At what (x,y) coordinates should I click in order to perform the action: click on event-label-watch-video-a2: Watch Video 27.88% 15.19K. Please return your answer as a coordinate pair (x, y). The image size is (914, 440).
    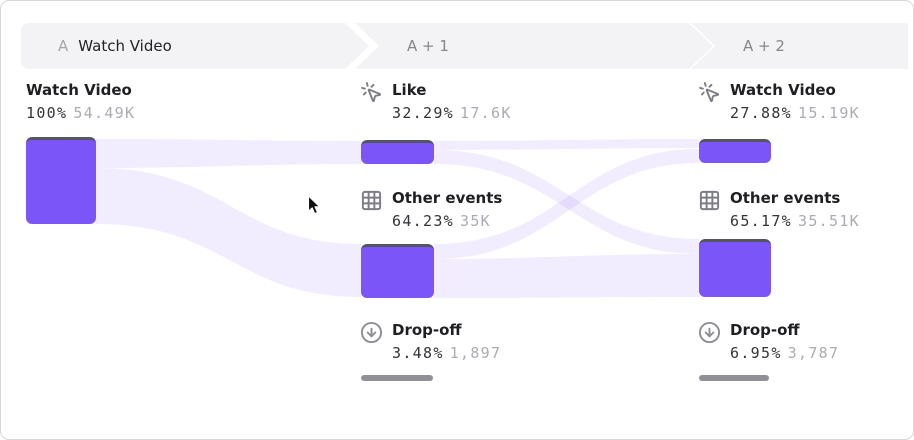
    Looking at the image, I should click on (779, 102).